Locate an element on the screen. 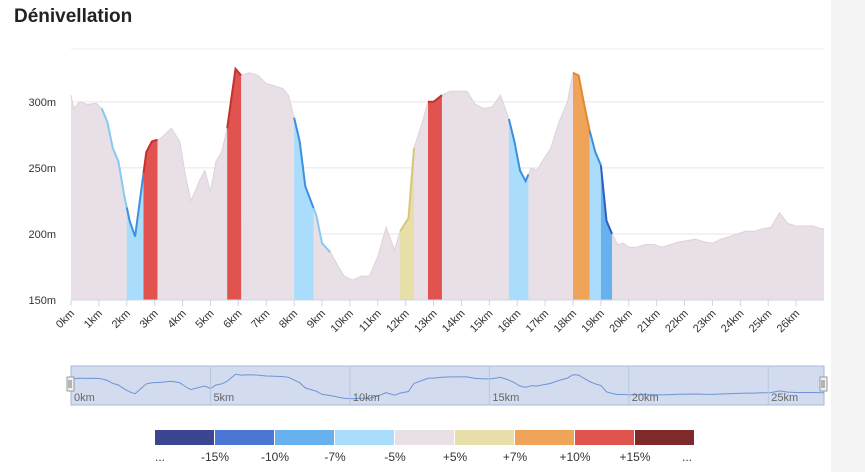  x-tick-label: 23km is located at coordinates (705, 322).